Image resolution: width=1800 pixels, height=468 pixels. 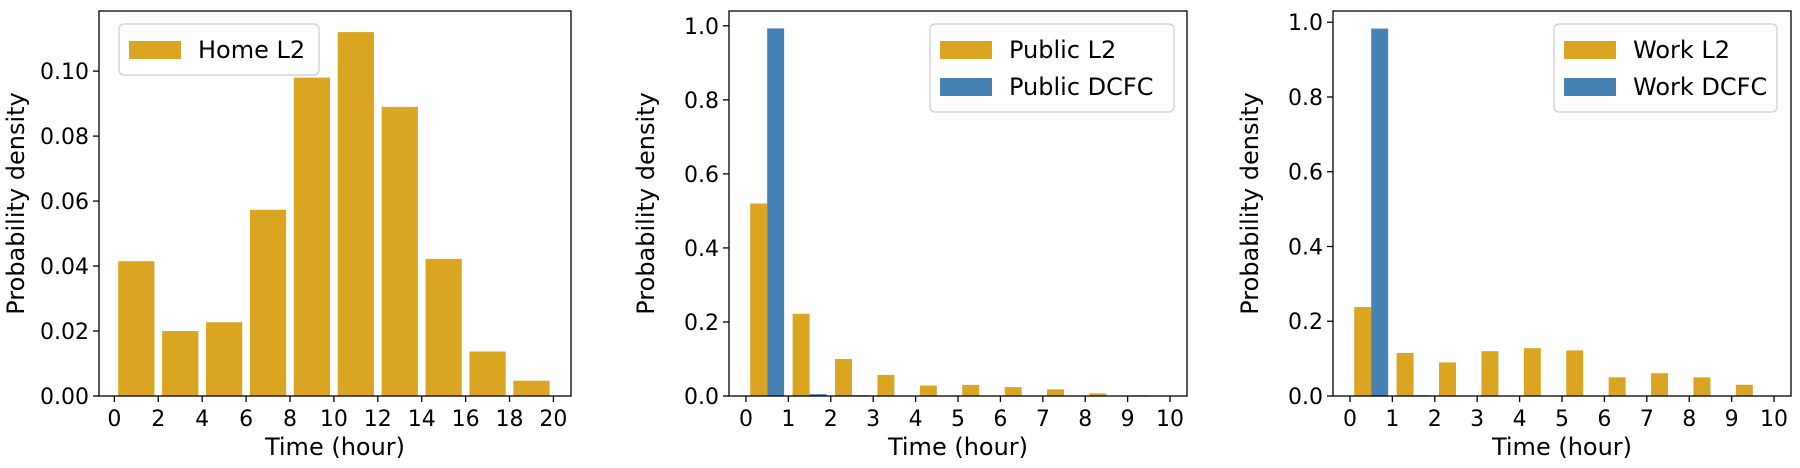 I want to click on x-tick-label: 9, so click(x=1128, y=419).